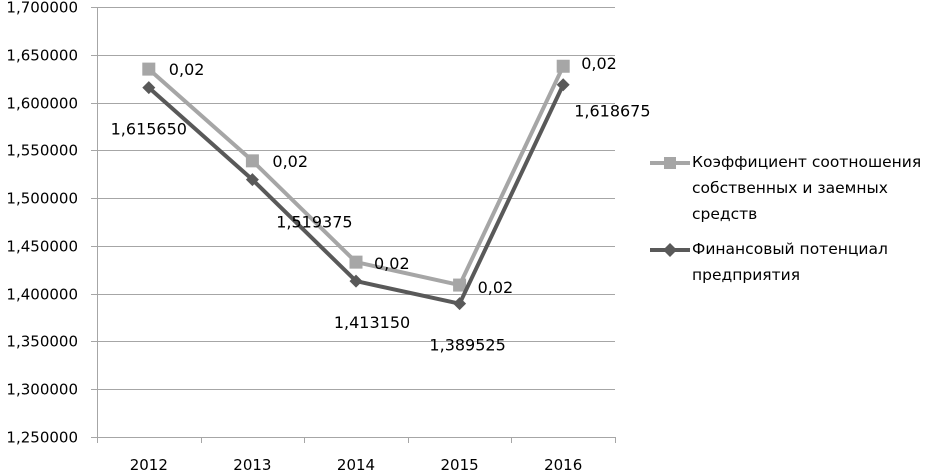  I want to click on legend-swatch-potential, so click(670, 250).